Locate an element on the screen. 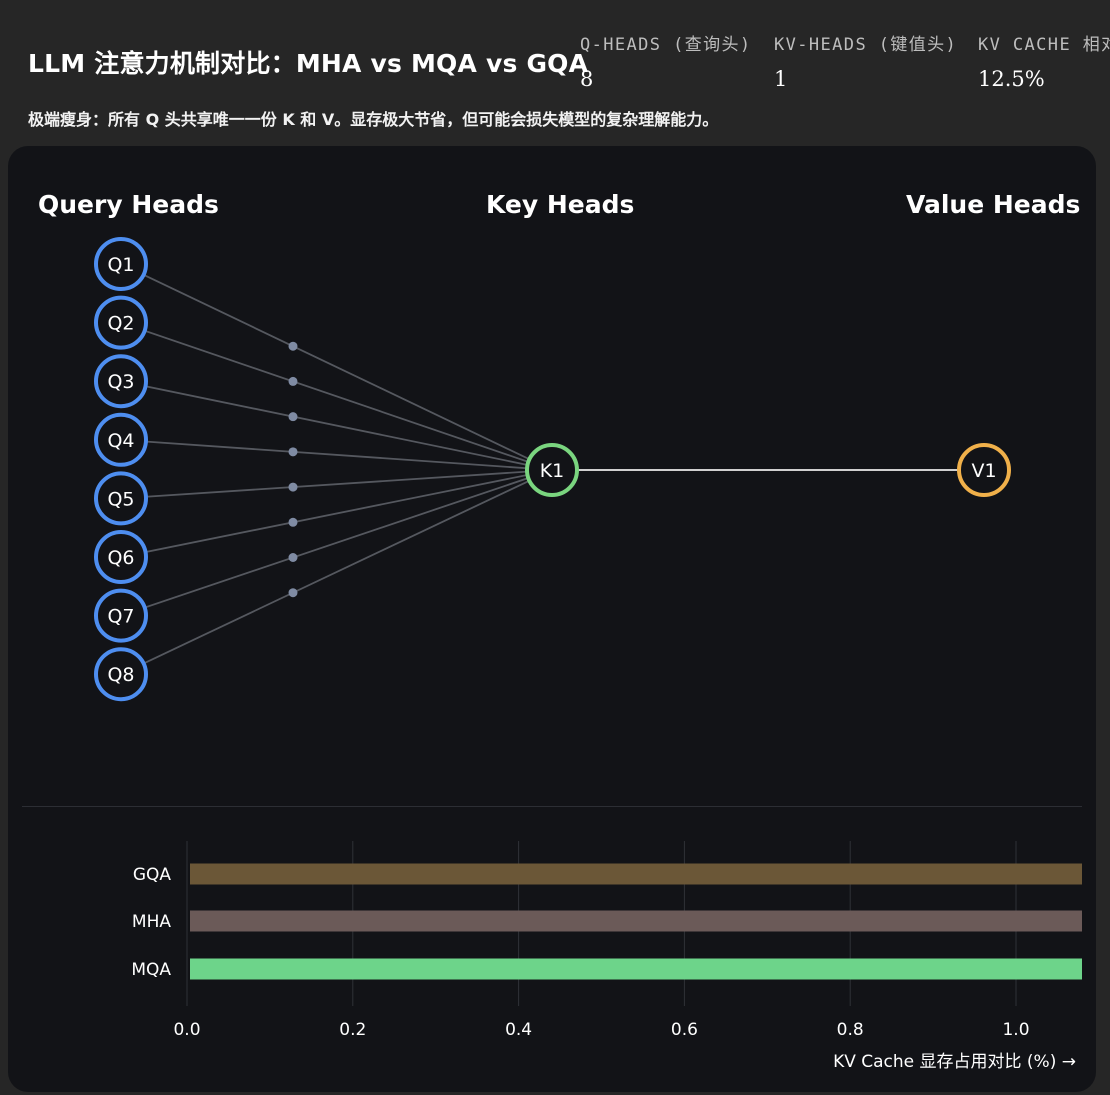 The width and height of the screenshot is (1110, 1095). query-node-label: Q1 is located at coordinates (120, 265).